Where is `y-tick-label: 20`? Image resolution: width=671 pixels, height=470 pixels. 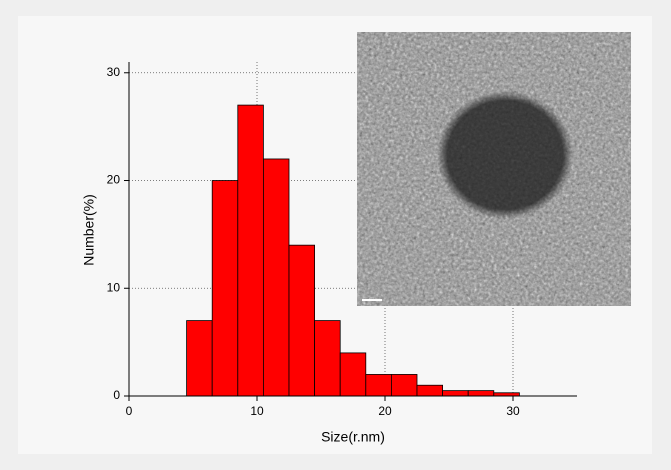
y-tick-label: 20 is located at coordinates (114, 180).